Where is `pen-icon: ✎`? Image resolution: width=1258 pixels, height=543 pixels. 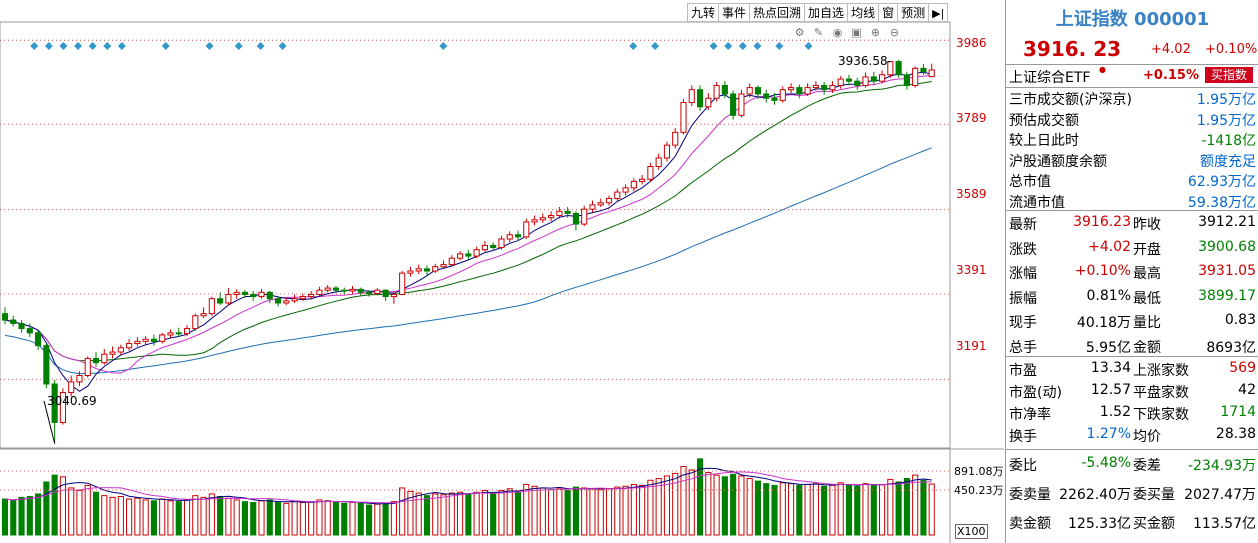 pen-icon: ✎ is located at coordinates (818, 32).